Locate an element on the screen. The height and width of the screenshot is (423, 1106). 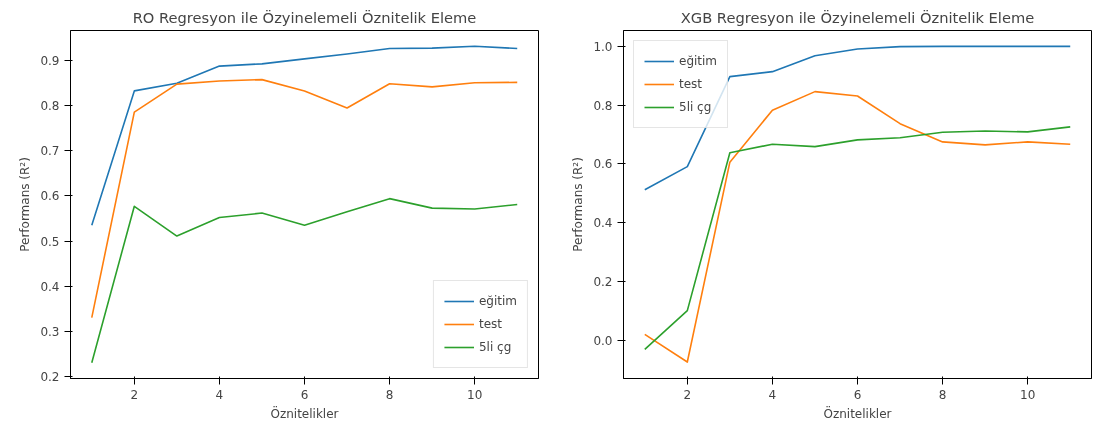
y-tick-label: 0.7 is located at coordinates (50, 151).